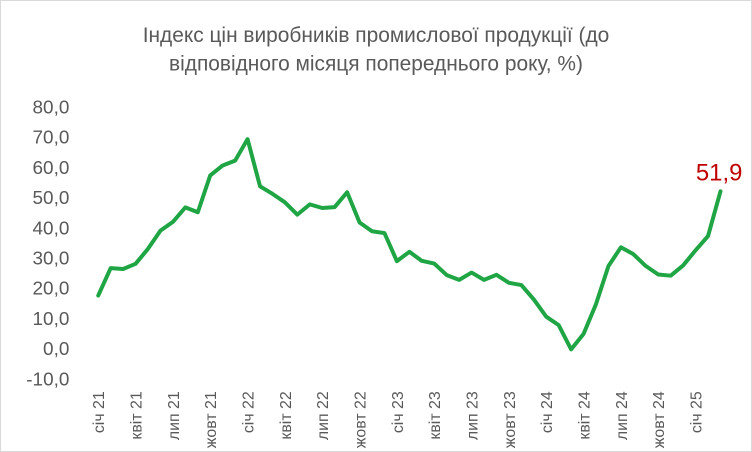 The image size is (752, 452). Describe the element at coordinates (211, 419) in the screenshot. I see `x-tick-label: жовт 21` at that location.